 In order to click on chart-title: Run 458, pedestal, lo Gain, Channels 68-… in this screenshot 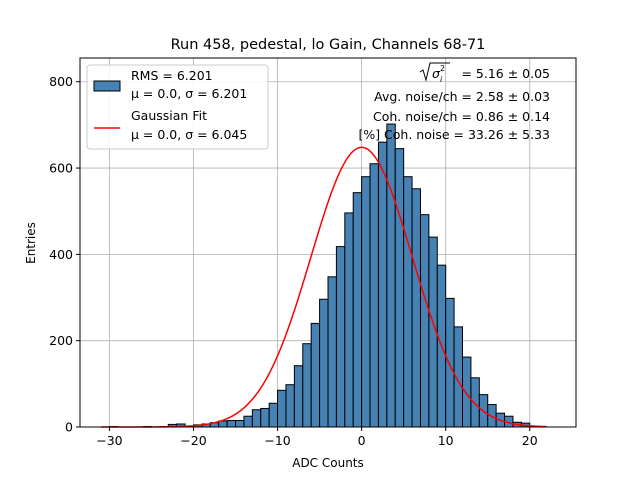, I will do `click(328, 45)`.